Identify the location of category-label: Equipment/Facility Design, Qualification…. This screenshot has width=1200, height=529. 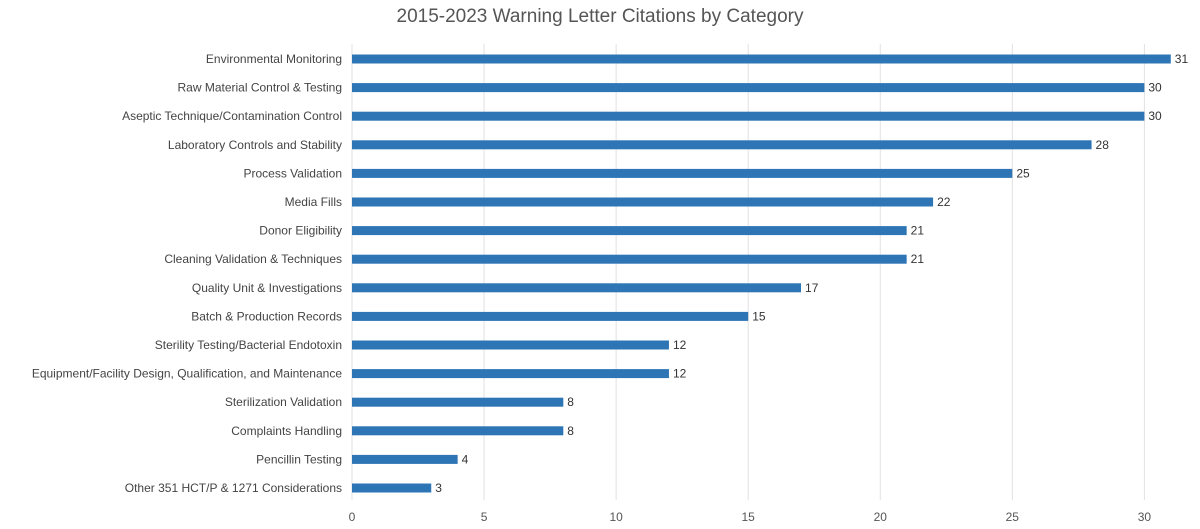
(187, 374).